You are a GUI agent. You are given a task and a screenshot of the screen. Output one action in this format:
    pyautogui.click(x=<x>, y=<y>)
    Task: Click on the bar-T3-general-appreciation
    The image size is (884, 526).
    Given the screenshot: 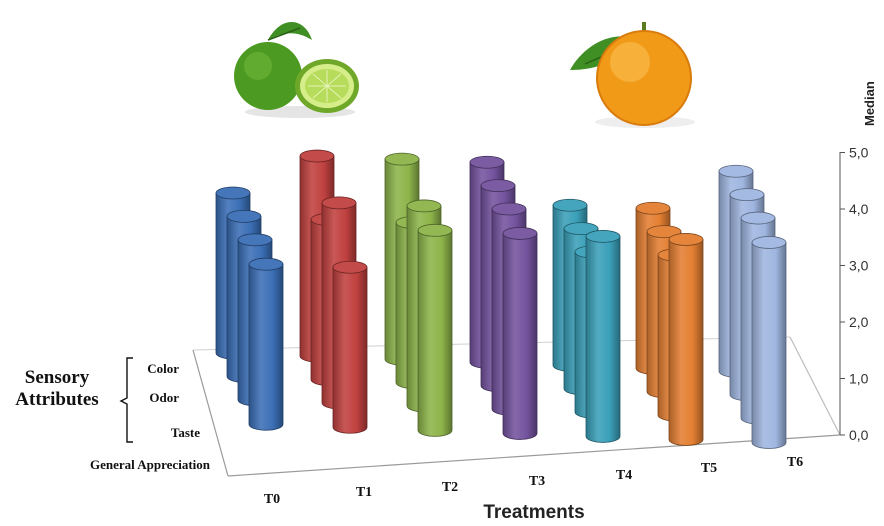 What is the action you would take?
    pyautogui.click(x=520, y=333)
    